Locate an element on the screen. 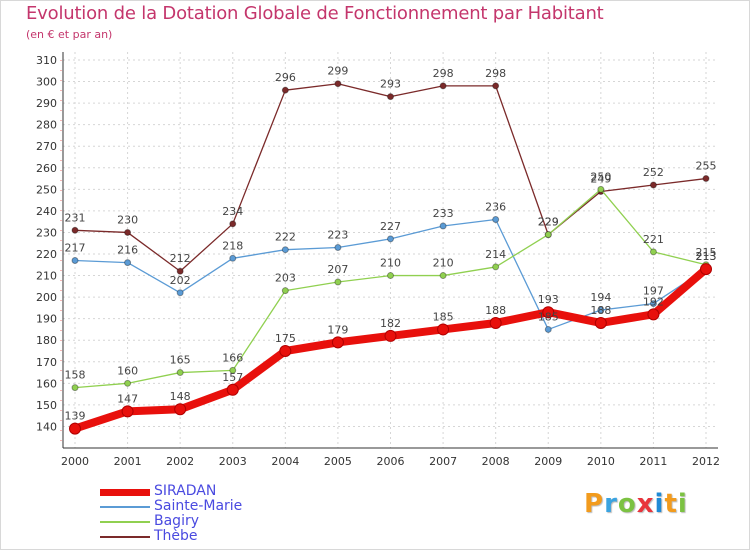 The height and width of the screenshot is (550, 750). y-tick-label: 180 is located at coordinates (46, 340).